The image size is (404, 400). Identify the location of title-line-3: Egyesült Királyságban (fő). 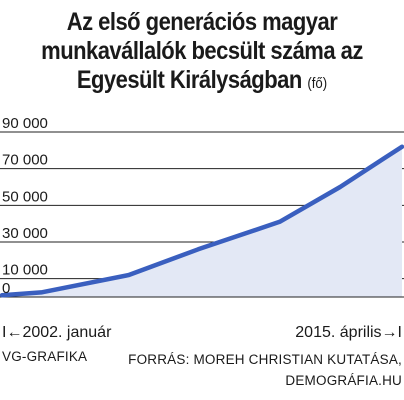
(202, 82).